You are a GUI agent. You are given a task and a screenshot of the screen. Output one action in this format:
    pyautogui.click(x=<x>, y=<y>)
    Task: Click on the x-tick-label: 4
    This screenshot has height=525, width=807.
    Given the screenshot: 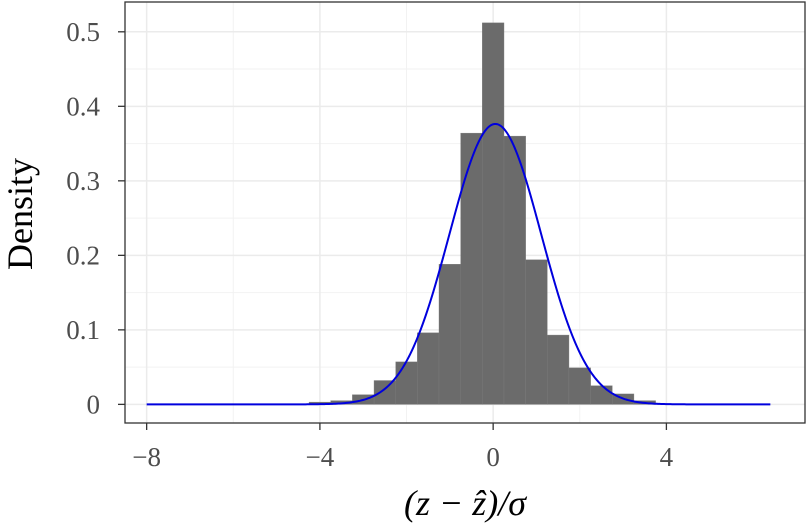 What is the action you would take?
    pyautogui.click(x=667, y=457)
    